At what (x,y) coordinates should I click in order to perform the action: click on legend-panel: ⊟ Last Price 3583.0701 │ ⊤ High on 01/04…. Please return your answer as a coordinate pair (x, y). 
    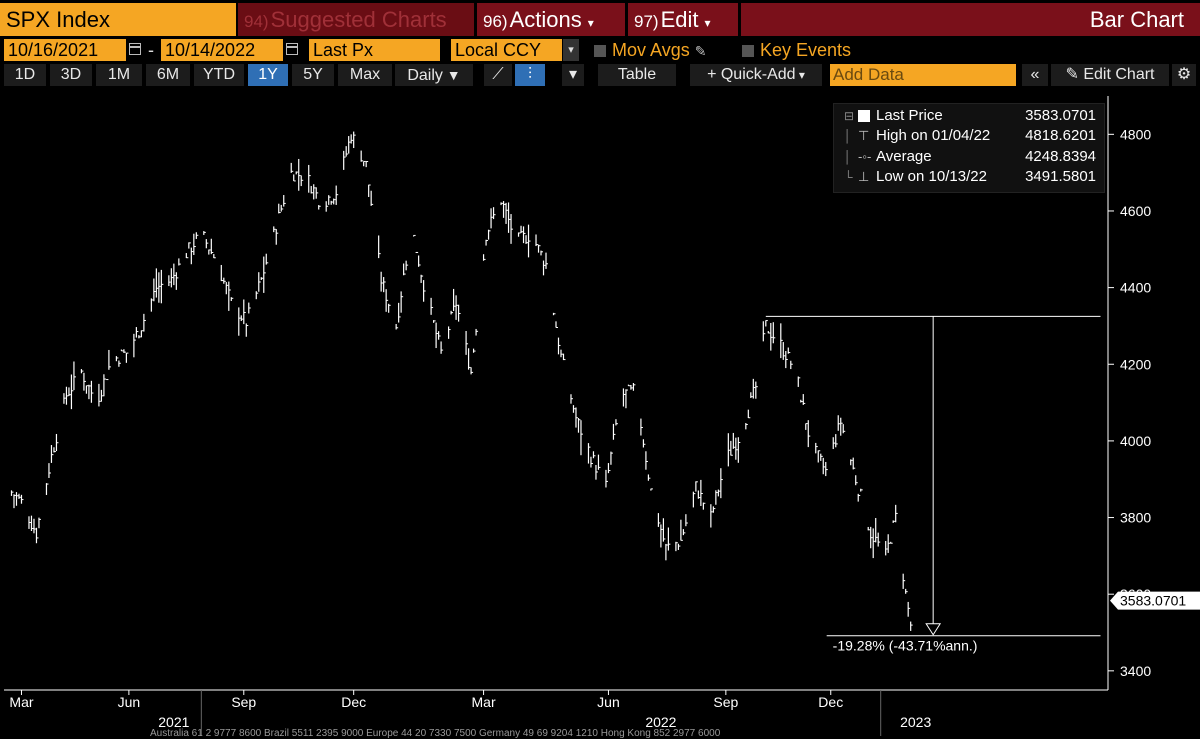
    Looking at the image, I should click on (969, 148).